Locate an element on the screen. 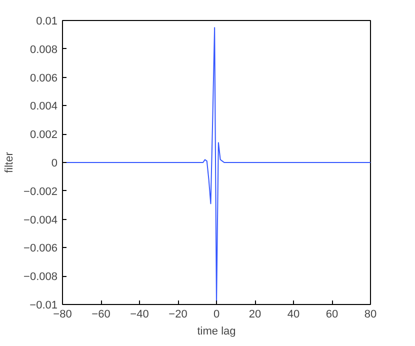  y-tick-label: 0.002 is located at coordinates (44, 135).